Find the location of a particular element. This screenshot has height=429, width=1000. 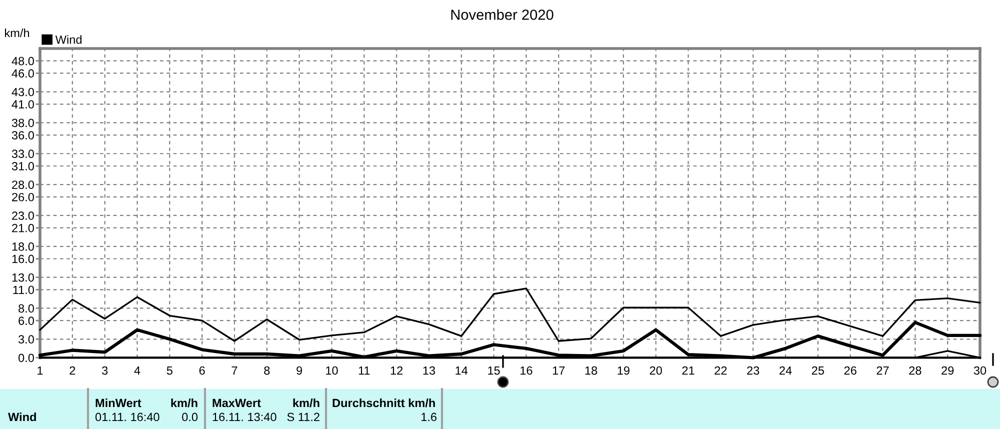

x-tick-label: 28 is located at coordinates (915, 370).